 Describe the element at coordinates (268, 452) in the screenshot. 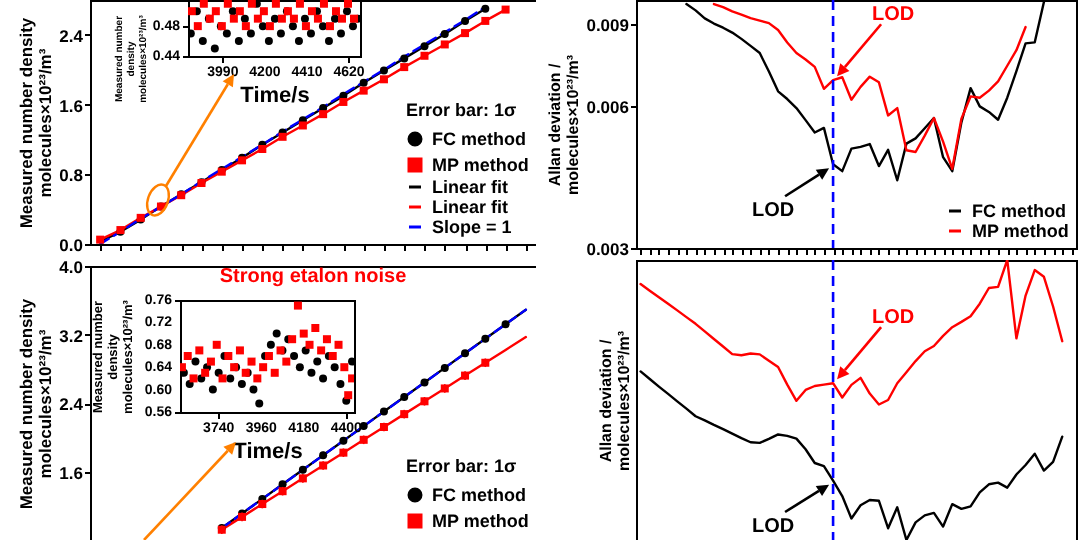

I see `x-axis-title: Time/s` at that location.